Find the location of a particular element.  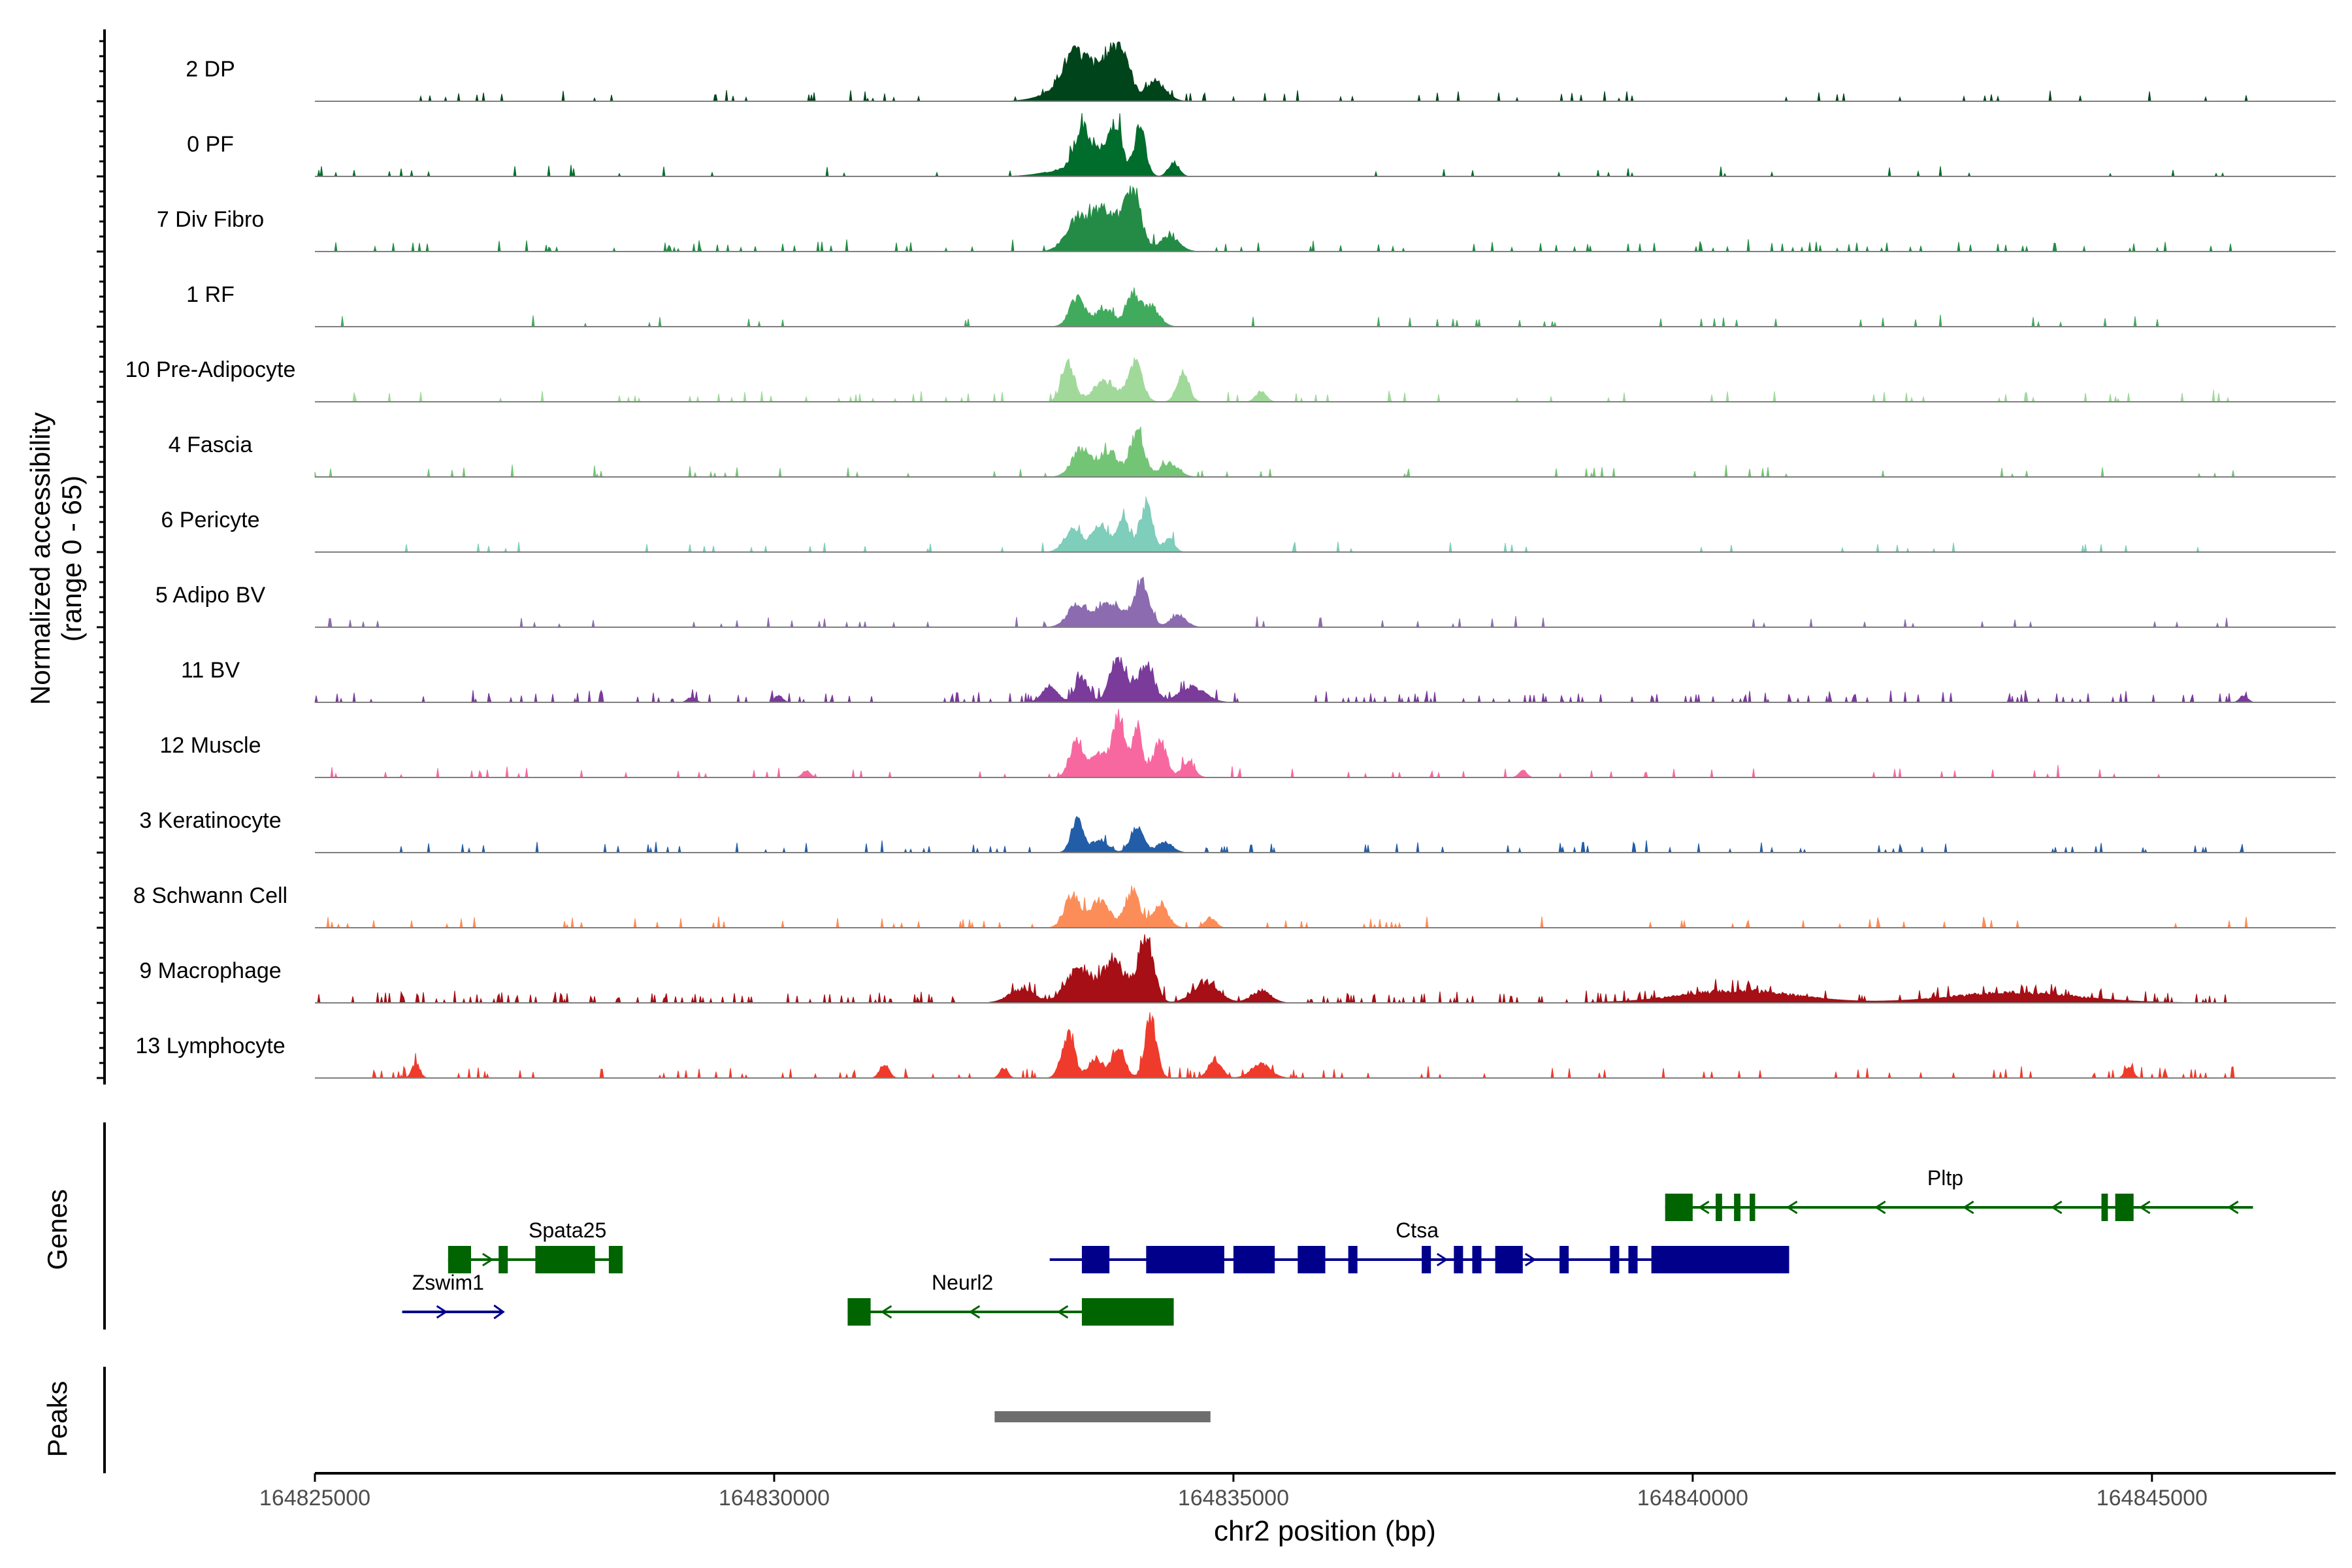

track-label: 6 Pericyte is located at coordinates (210, 520).